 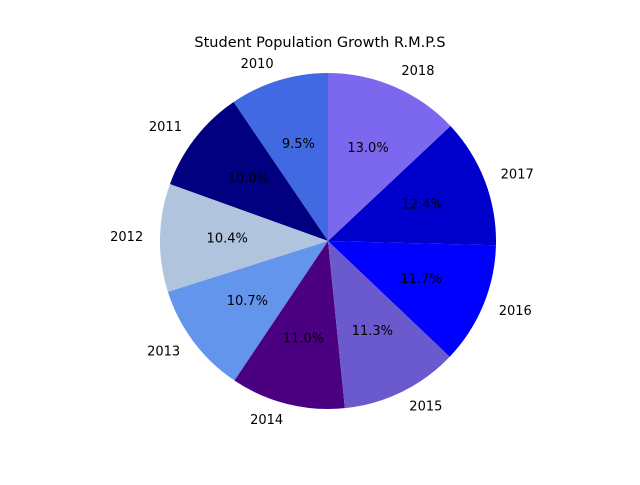 What do you see at coordinates (417, 71) in the screenshot?
I see `slice-category-label: 2018` at bounding box center [417, 71].